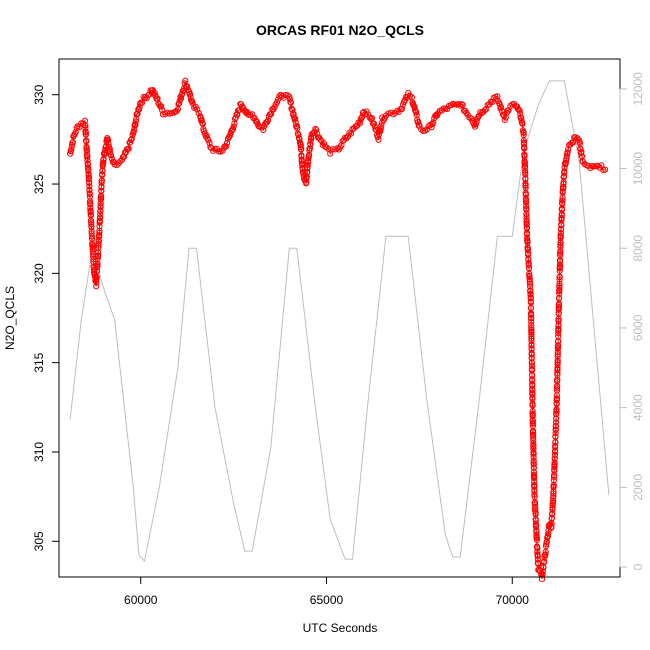 This screenshot has width=650, height=650. Describe the element at coordinates (10, 318) in the screenshot. I see `y-axis-label: N2O_QCLS` at that location.